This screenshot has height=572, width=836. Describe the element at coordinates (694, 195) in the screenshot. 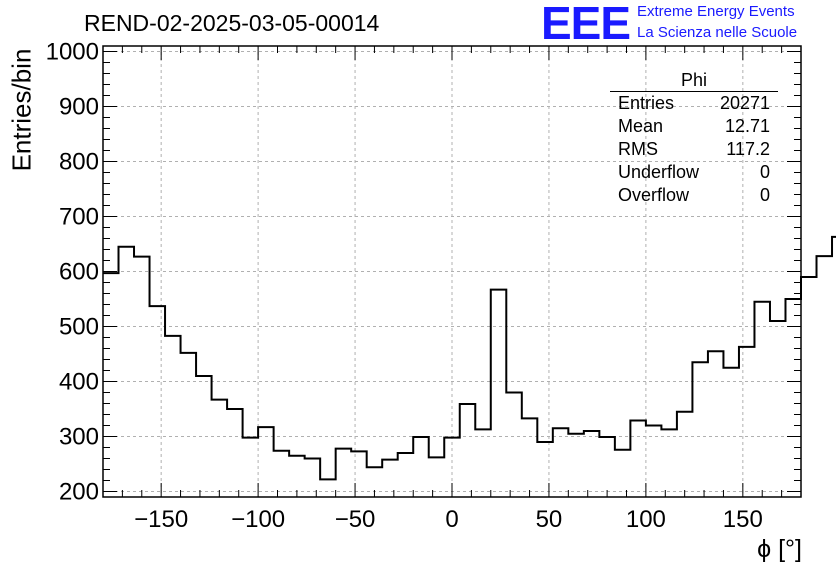

I see `stats-row-overflow: Overflow 0` at that location.